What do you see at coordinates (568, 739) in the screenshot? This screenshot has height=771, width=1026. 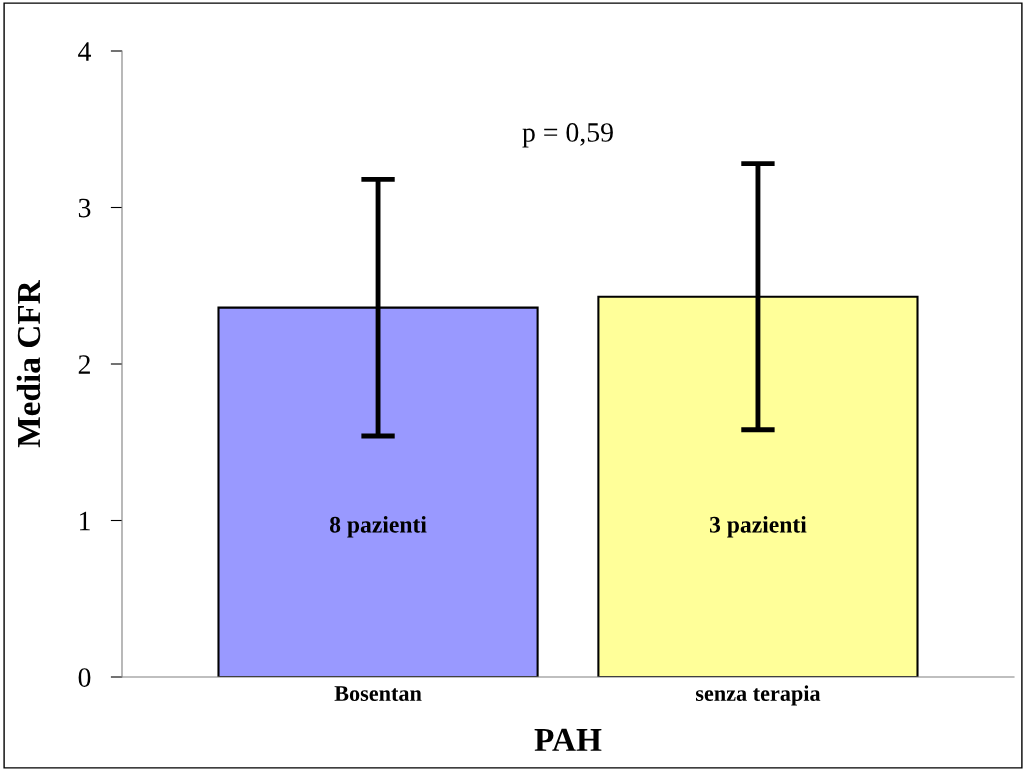 I see `x-axis-title: PAH` at bounding box center [568, 739].